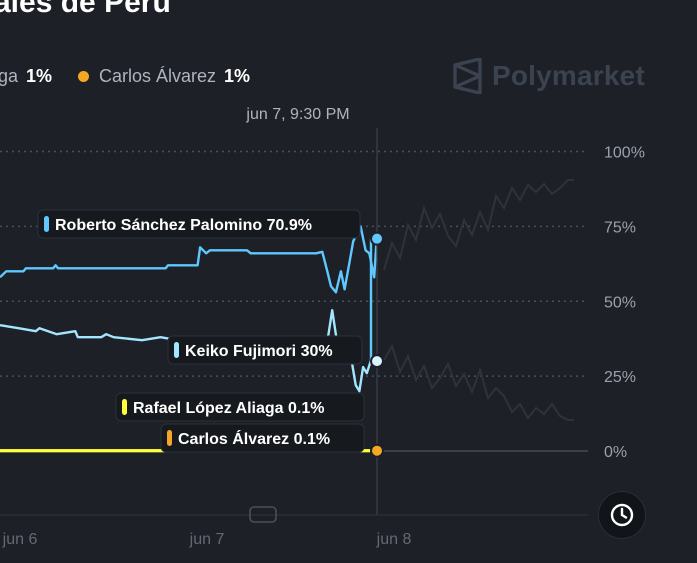  Describe the element at coordinates (615, 452) in the screenshot. I see `y-tick-label: 0%` at that location.